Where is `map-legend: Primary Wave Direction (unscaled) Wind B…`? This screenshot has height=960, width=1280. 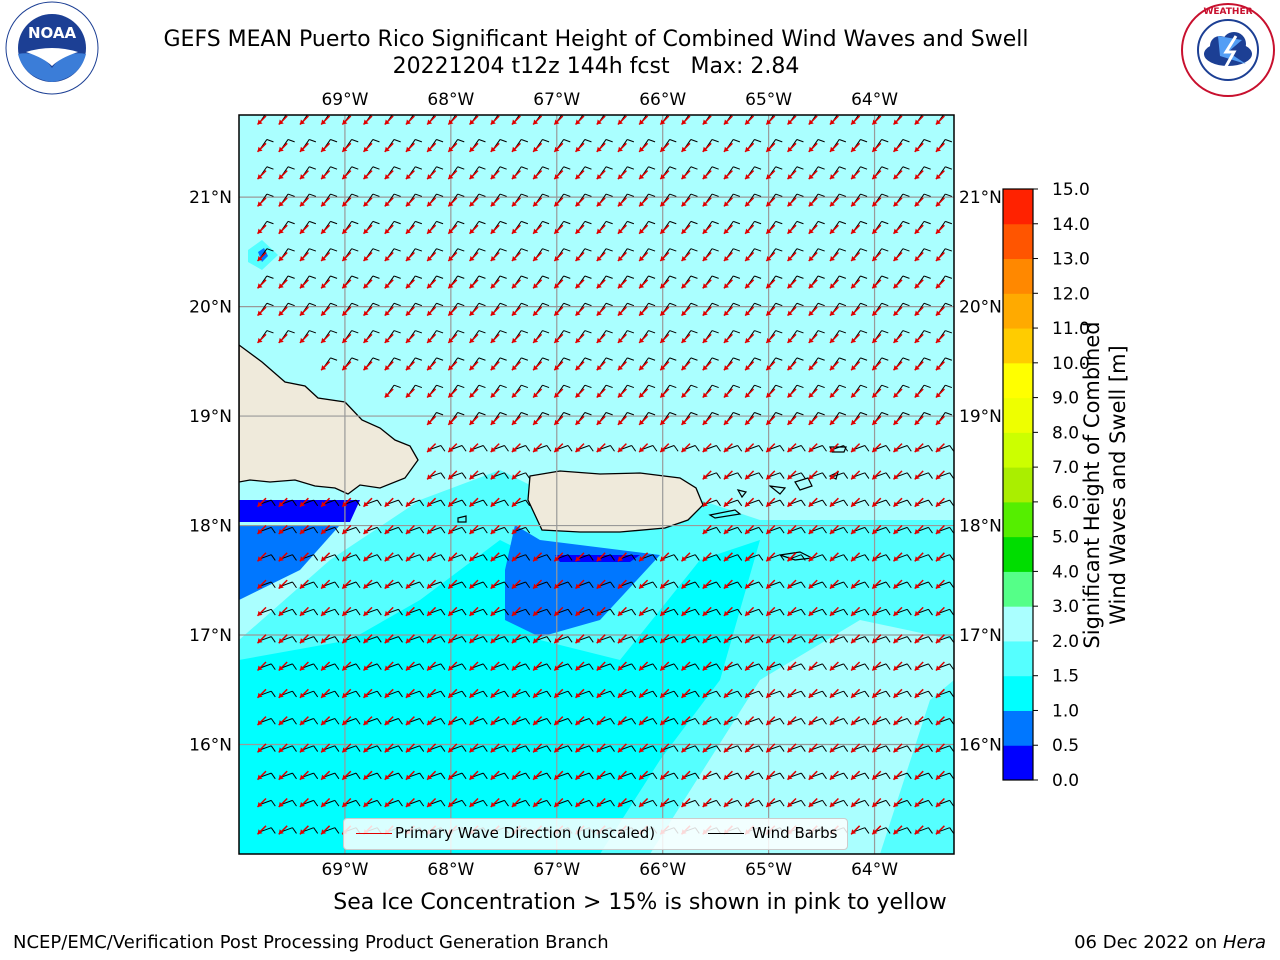
map-legend: Primary Wave Direction (unscaled) Wind B… is located at coordinates (595, 834).